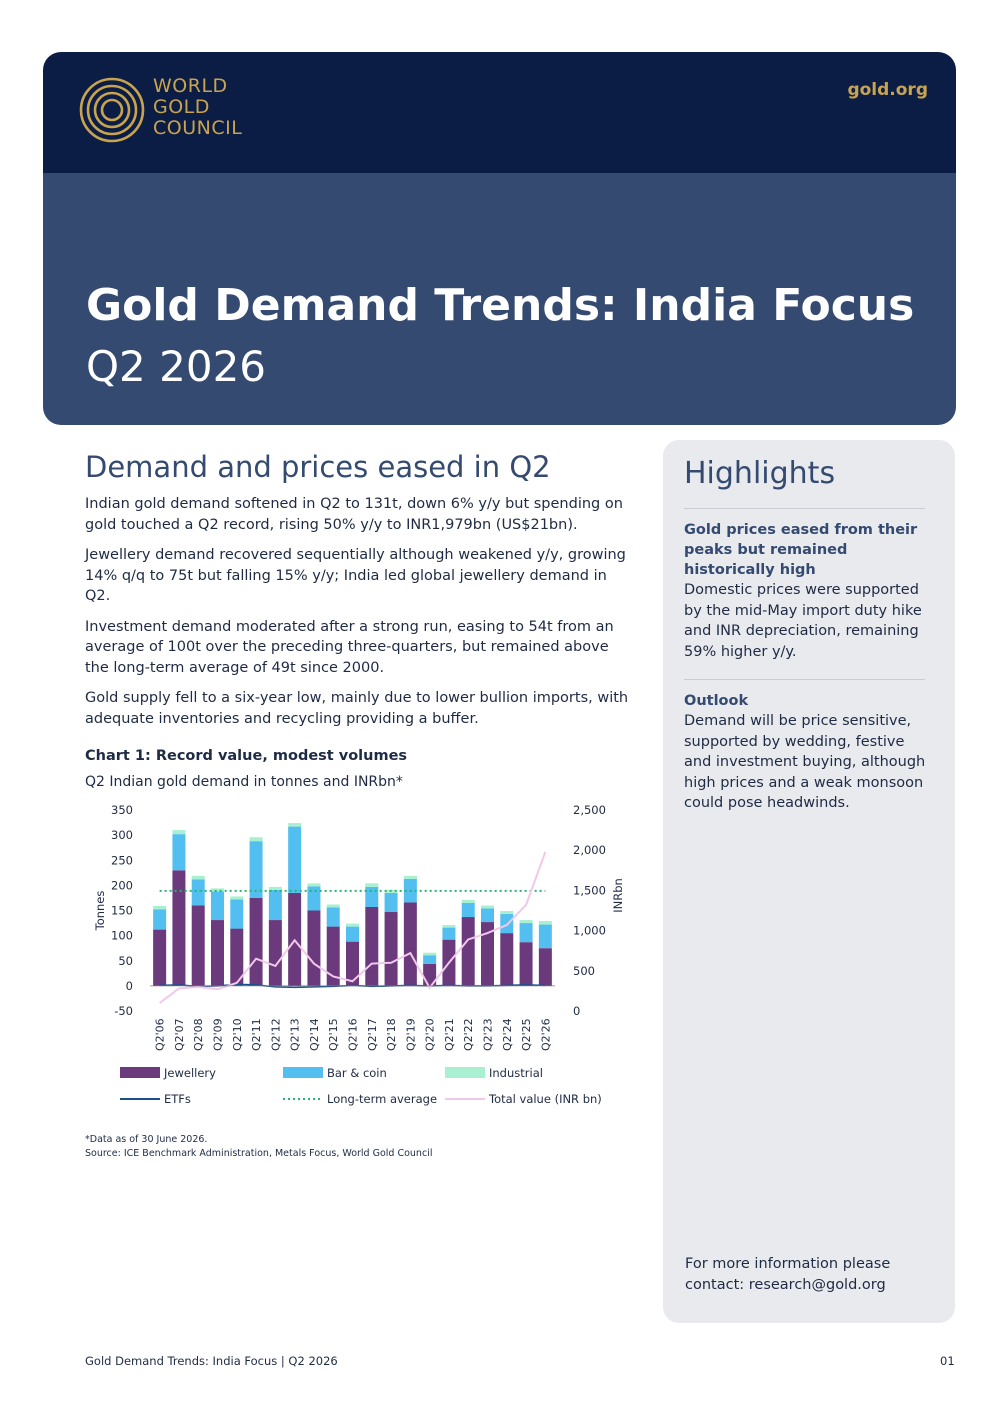 The height and width of the screenshot is (1403, 992). I want to click on gold-rings-icon, so click(112, 110).